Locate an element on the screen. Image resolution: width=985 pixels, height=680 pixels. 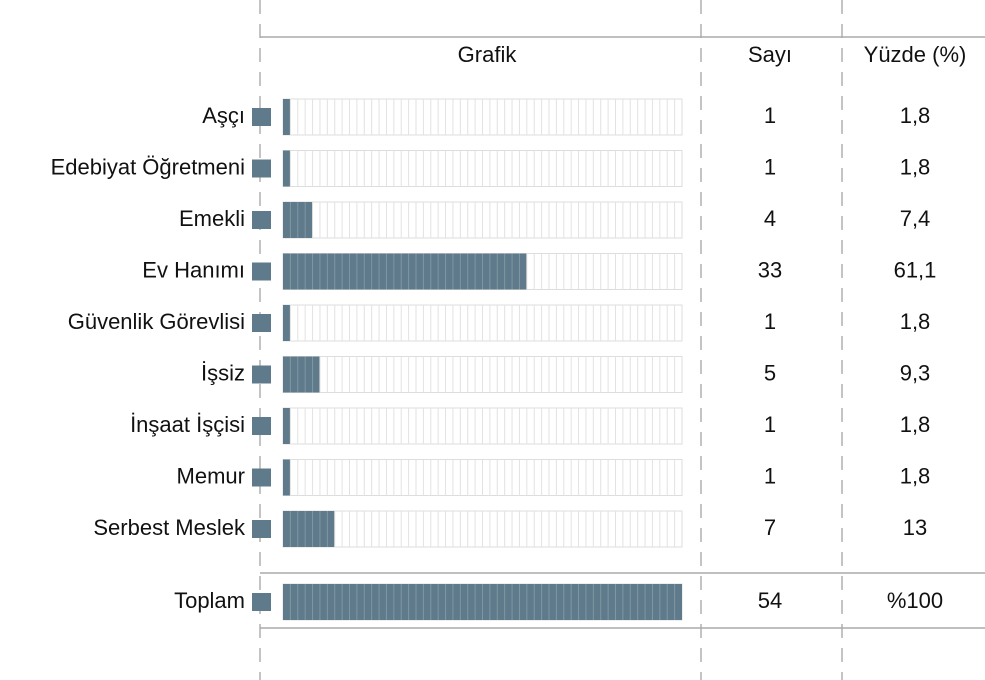
count: 54 is located at coordinates (770, 600).